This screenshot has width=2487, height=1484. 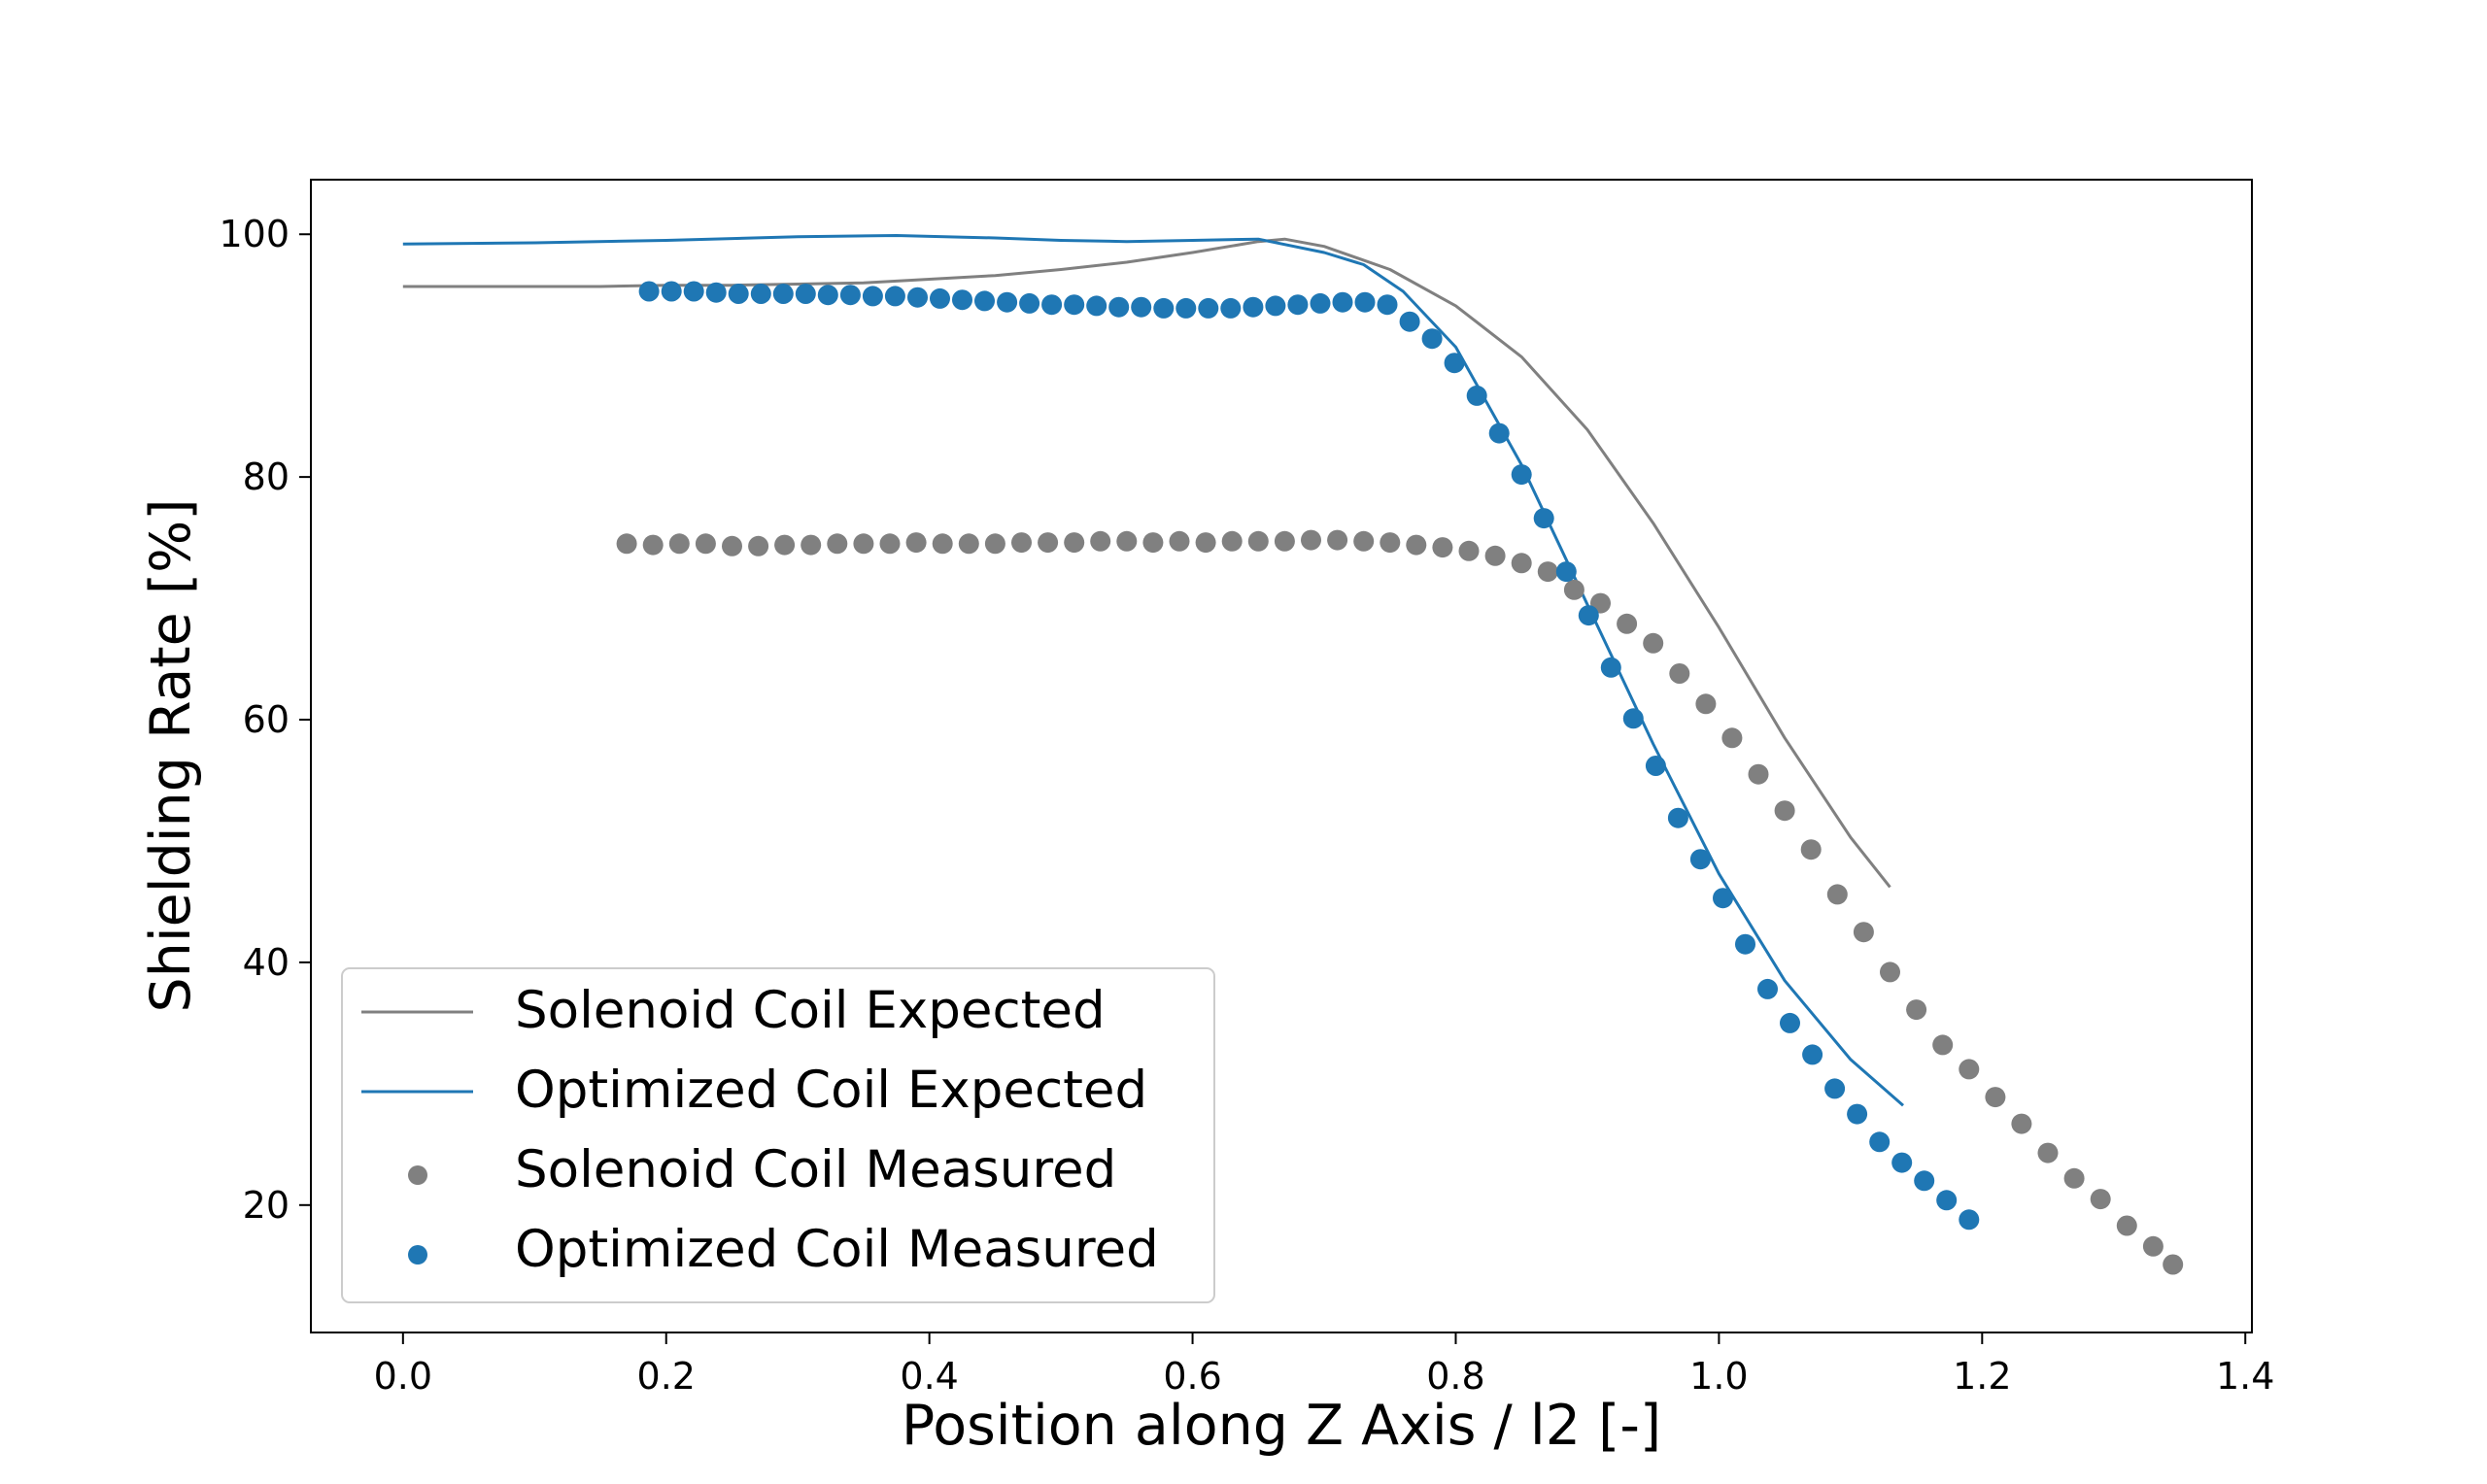 What do you see at coordinates (266, 1205) in the screenshot?
I see `y-tick-label: 20` at bounding box center [266, 1205].